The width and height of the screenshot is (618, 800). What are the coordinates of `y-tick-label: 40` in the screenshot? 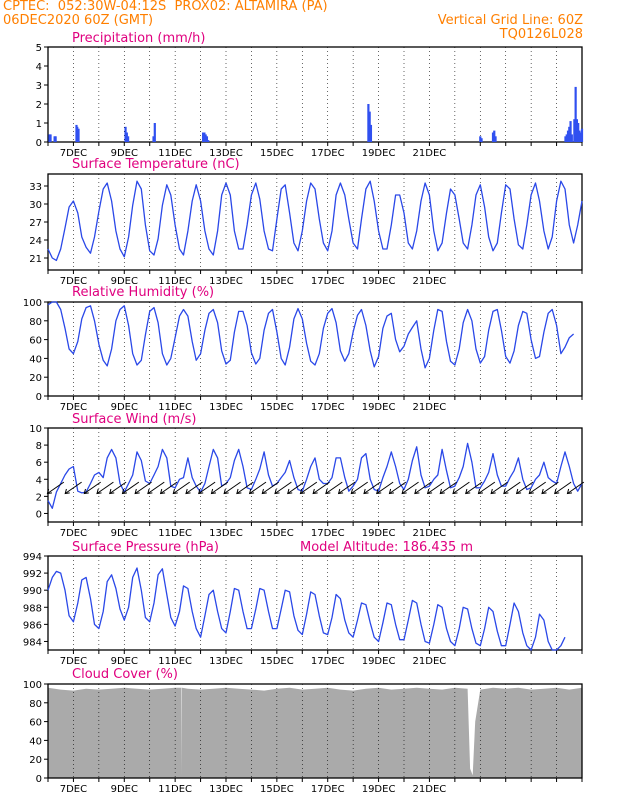 It's located at (35, 359).